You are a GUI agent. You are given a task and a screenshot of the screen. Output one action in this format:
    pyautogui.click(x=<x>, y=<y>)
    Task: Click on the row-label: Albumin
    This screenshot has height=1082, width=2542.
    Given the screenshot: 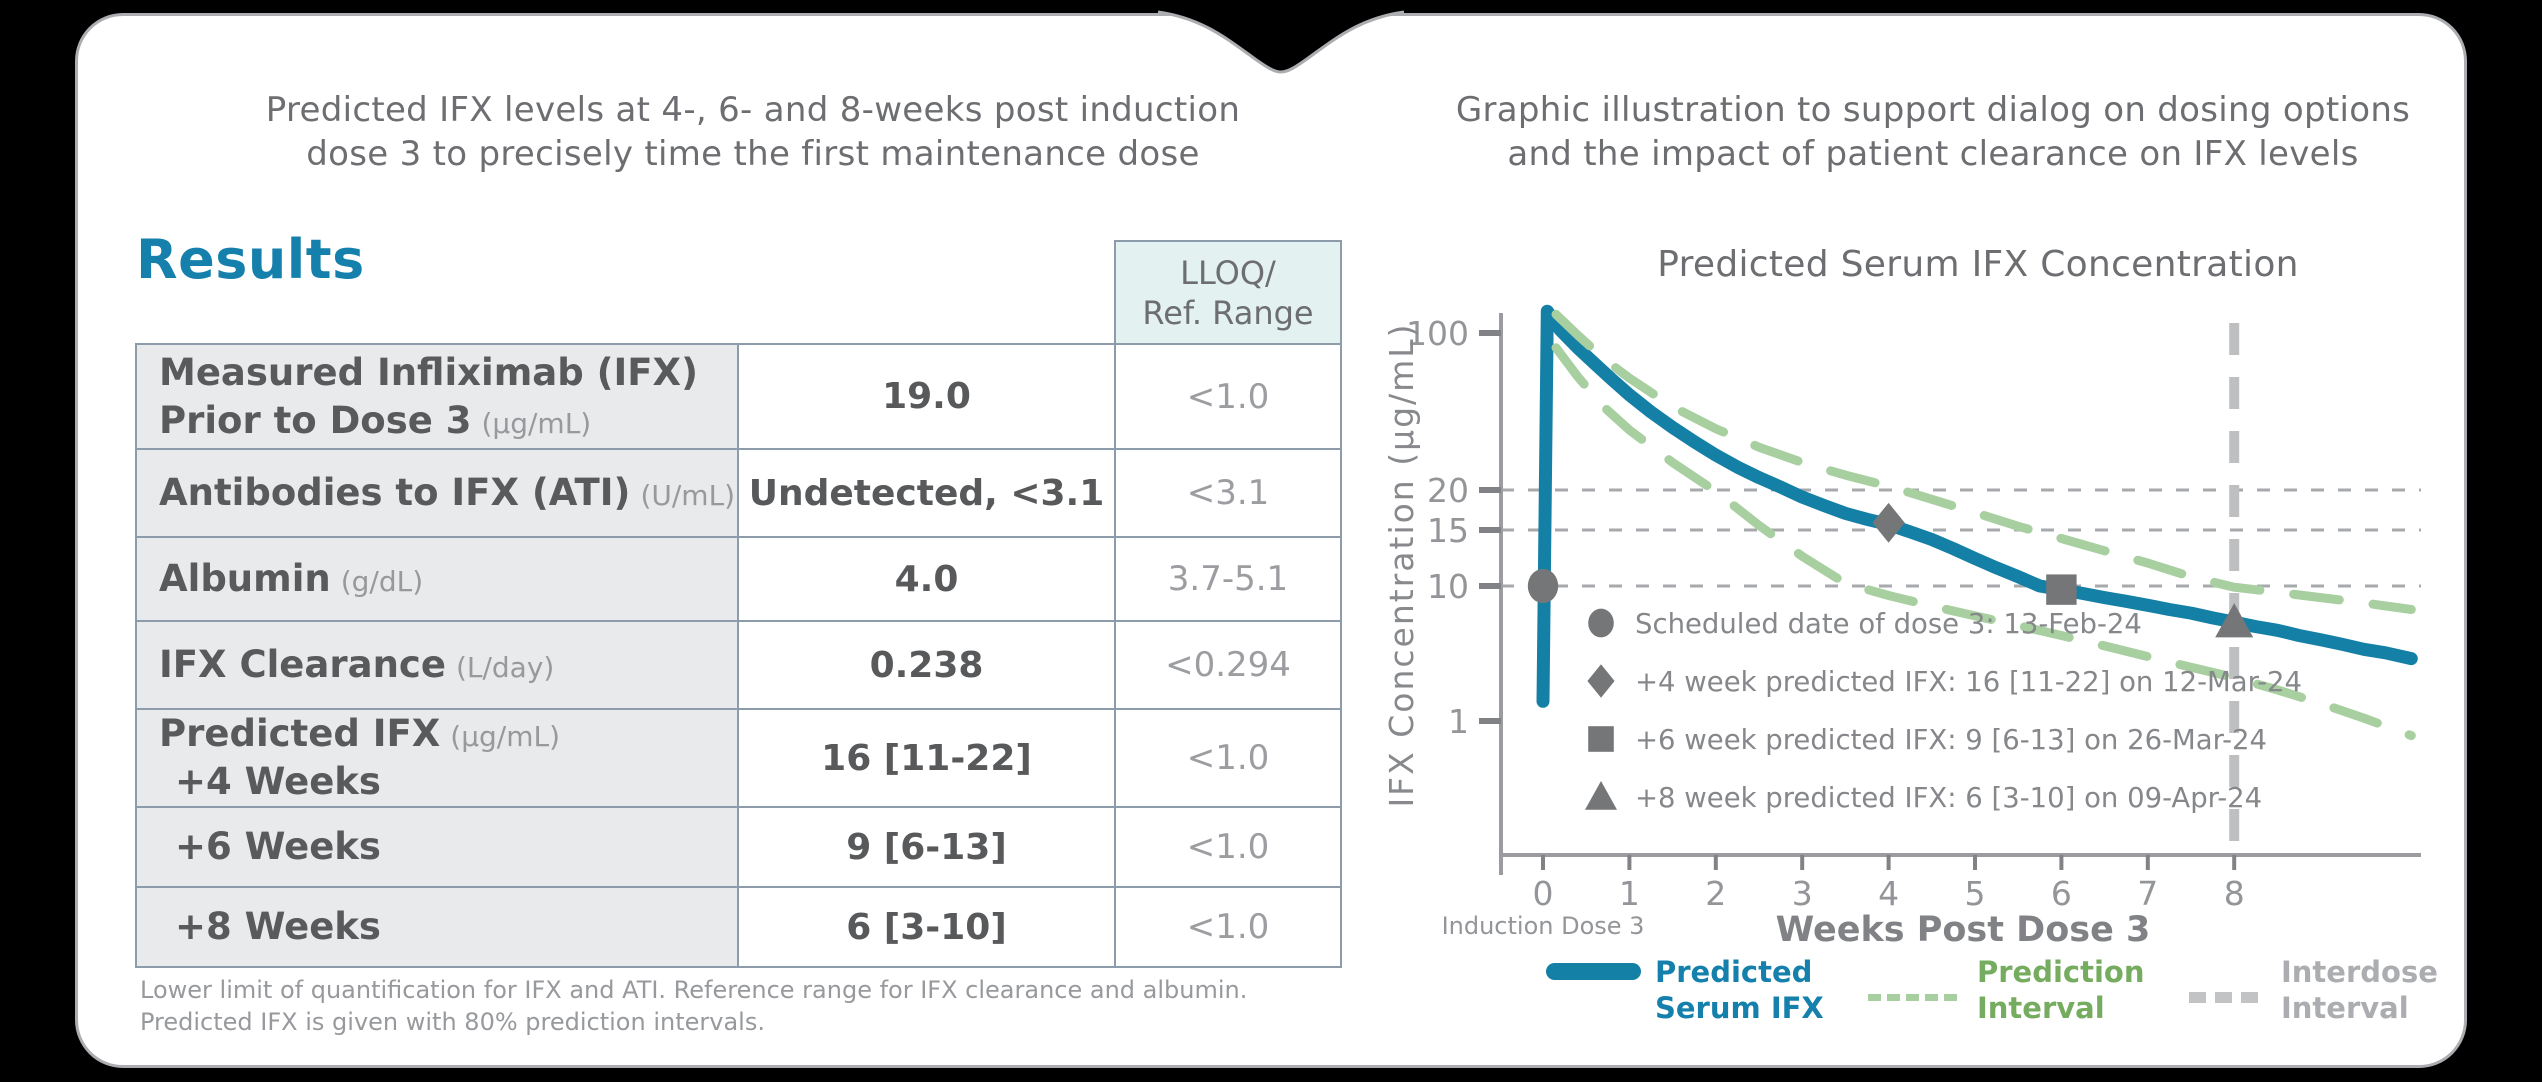 What is the action you would take?
    pyautogui.click(x=245, y=578)
    